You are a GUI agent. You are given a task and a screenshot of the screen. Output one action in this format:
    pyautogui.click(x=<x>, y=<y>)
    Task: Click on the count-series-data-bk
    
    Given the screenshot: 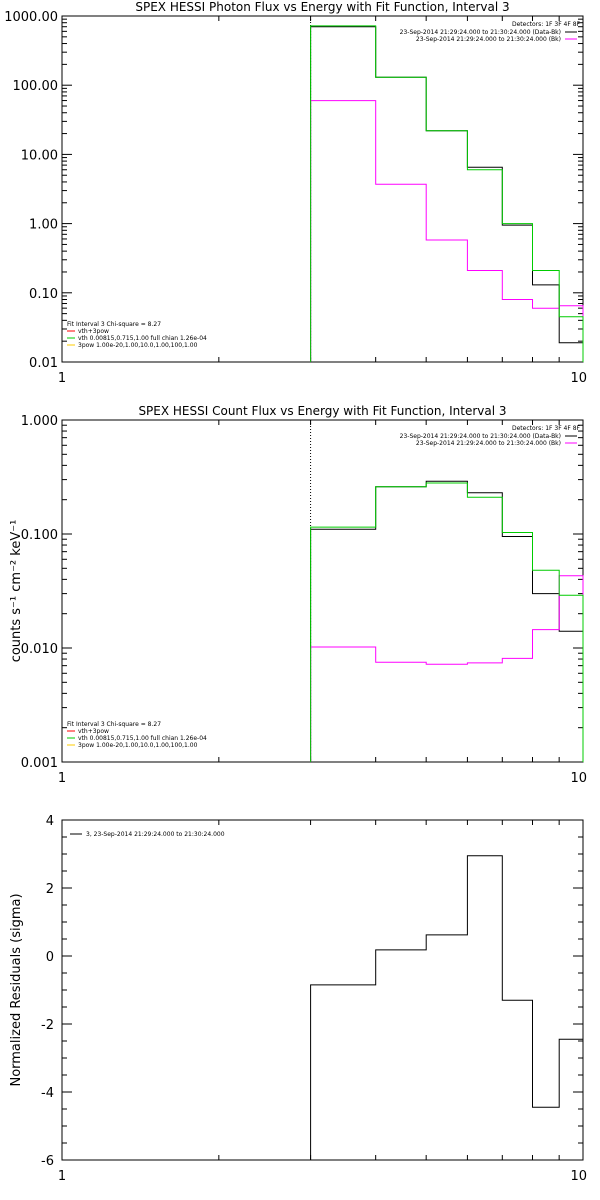 What is the action you would take?
    pyautogui.click(x=447, y=621)
    